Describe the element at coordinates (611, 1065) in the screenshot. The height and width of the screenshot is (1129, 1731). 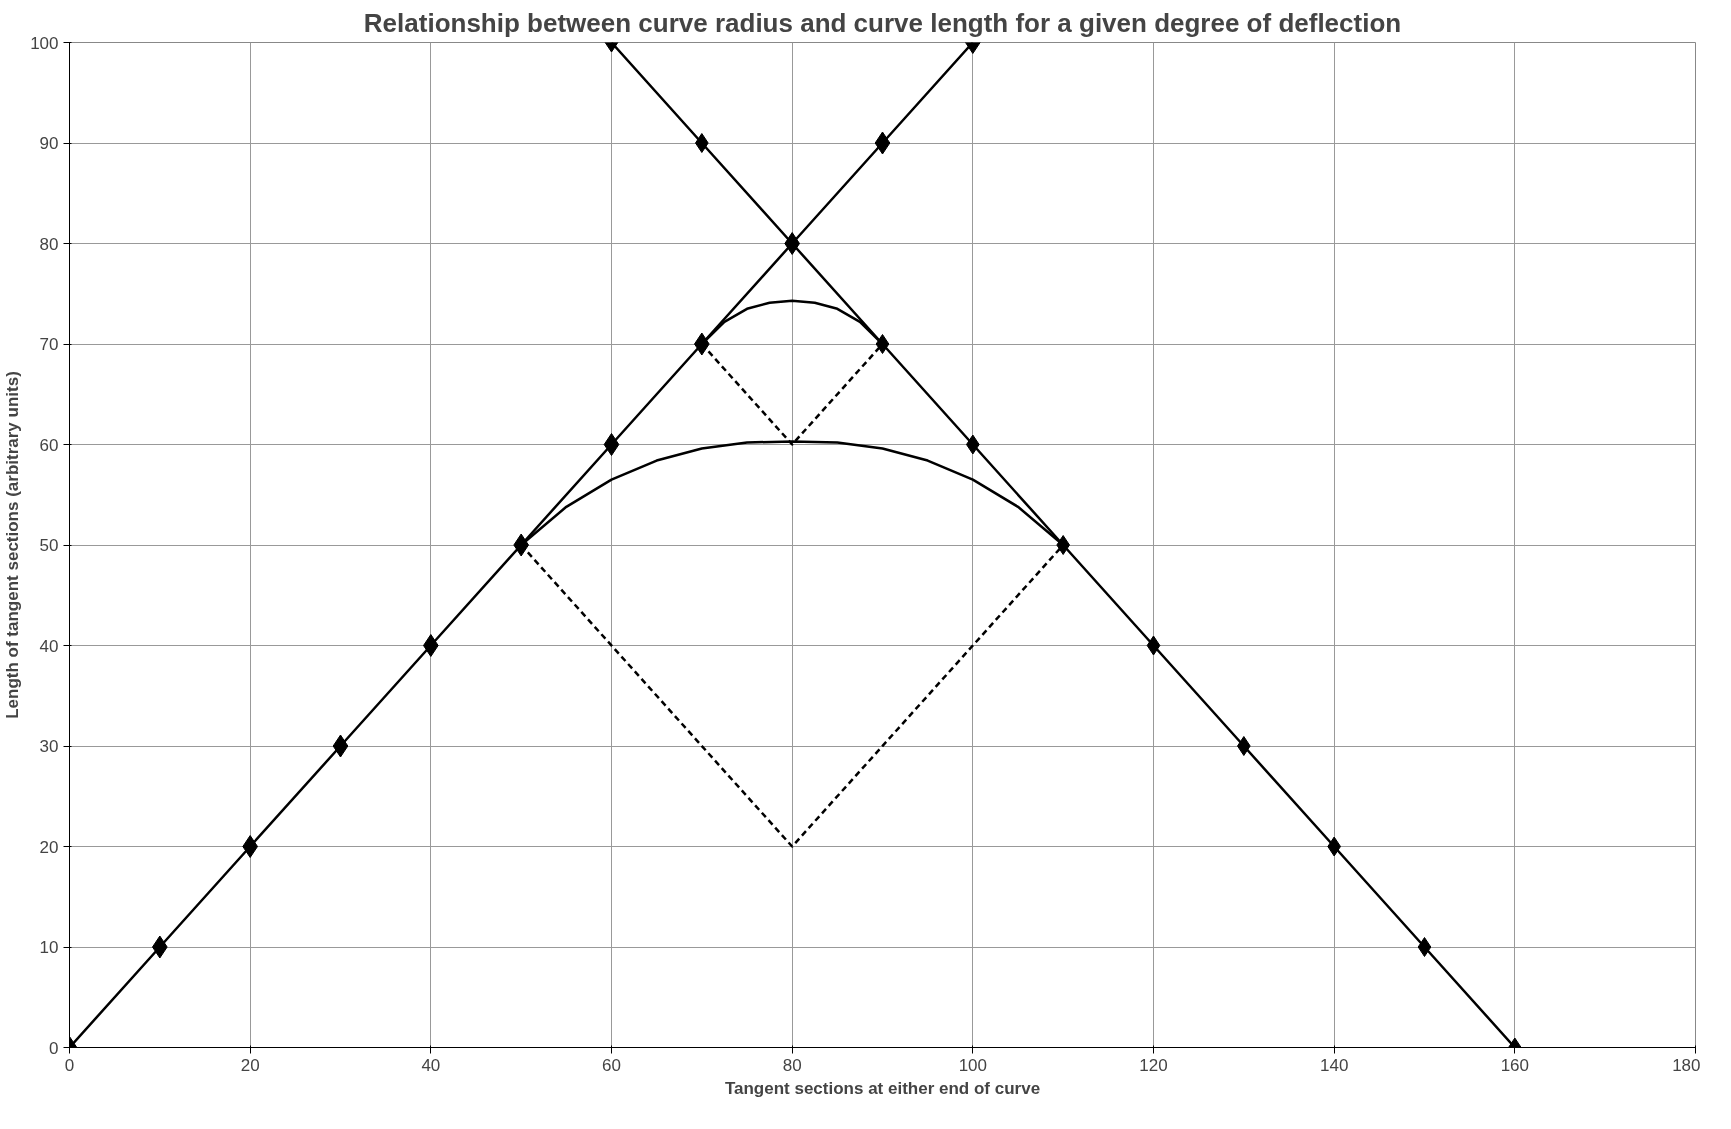
I see `x-tick-label: 60` at that location.